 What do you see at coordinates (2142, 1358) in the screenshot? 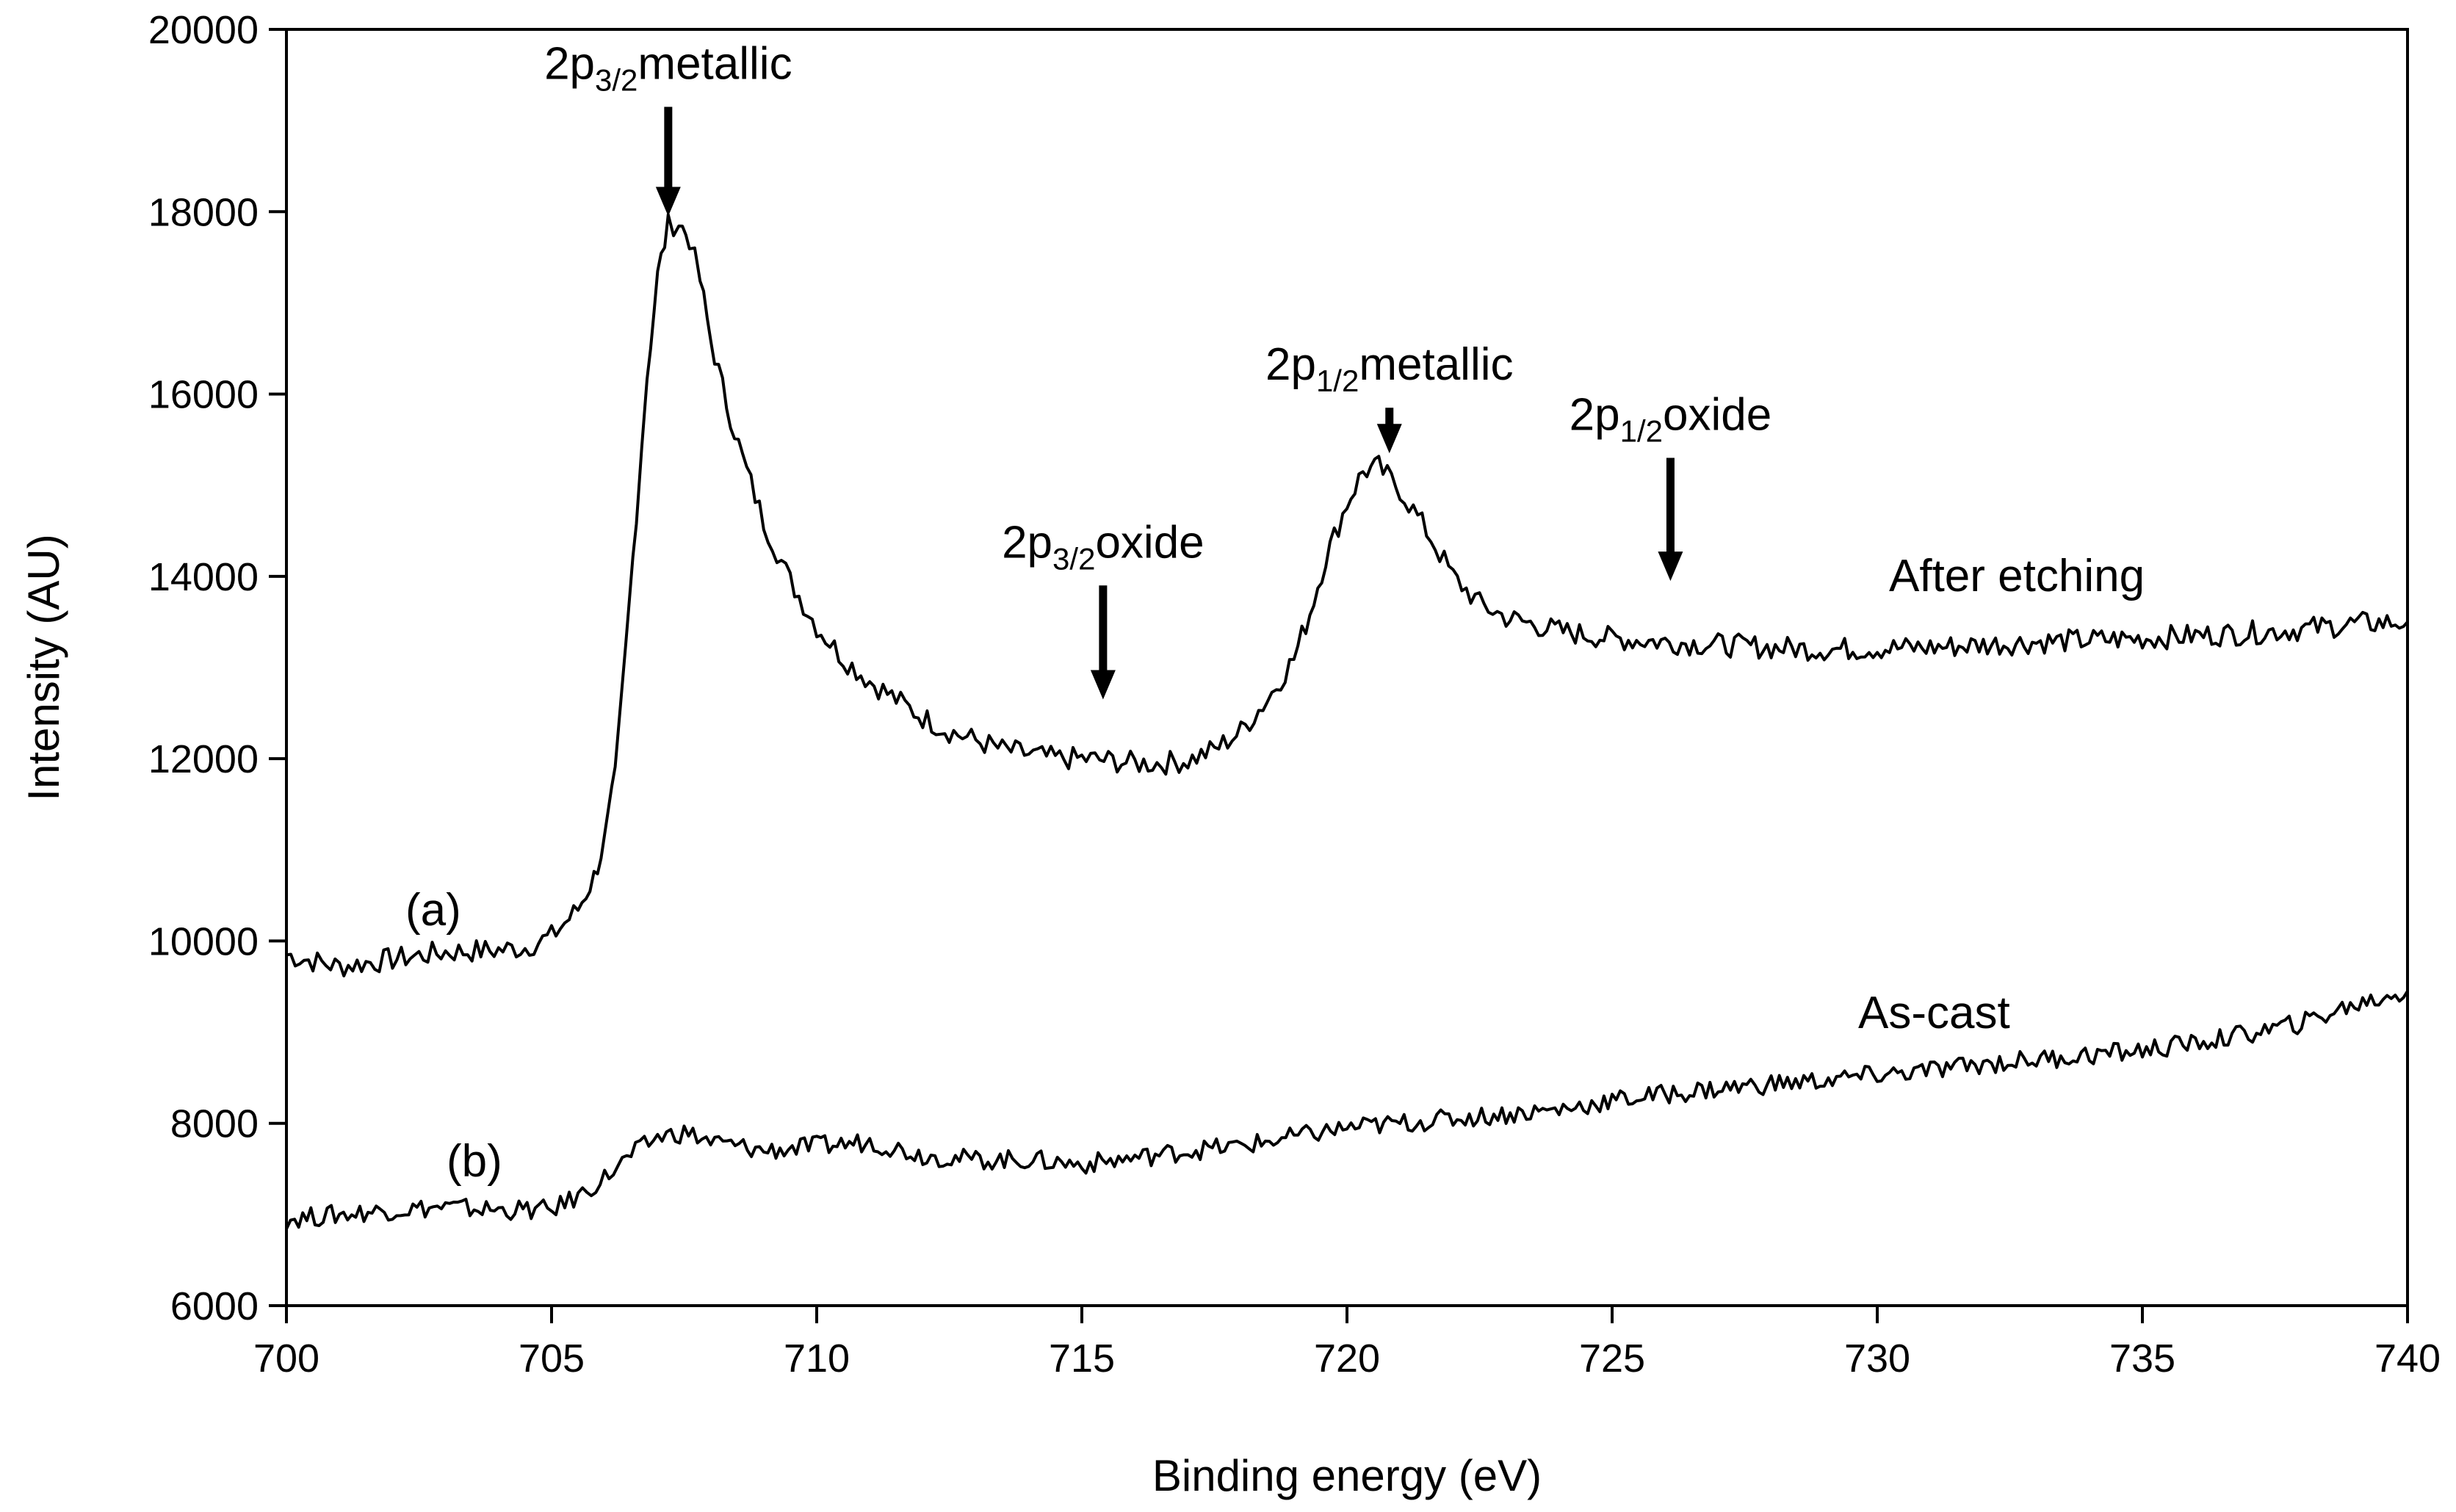
I see `x-tick-label: 735` at bounding box center [2142, 1358].